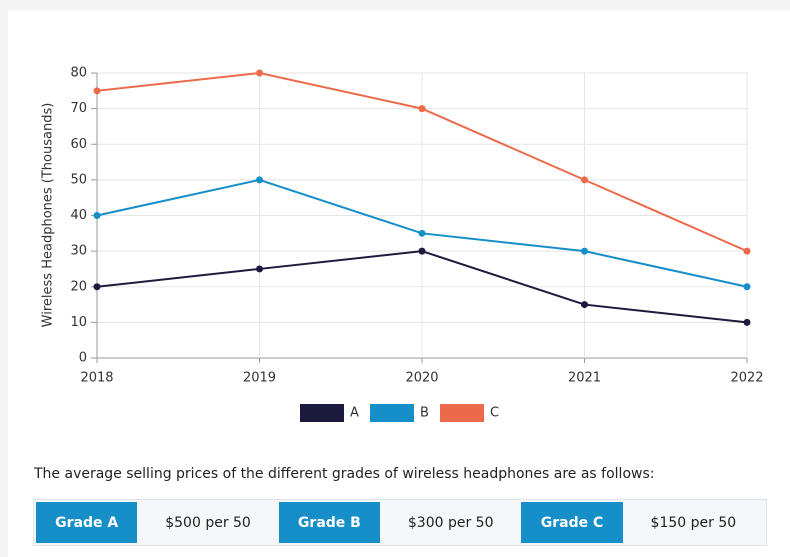  What do you see at coordinates (87, 522) in the screenshot?
I see `grade-cell: Grade A` at bounding box center [87, 522].